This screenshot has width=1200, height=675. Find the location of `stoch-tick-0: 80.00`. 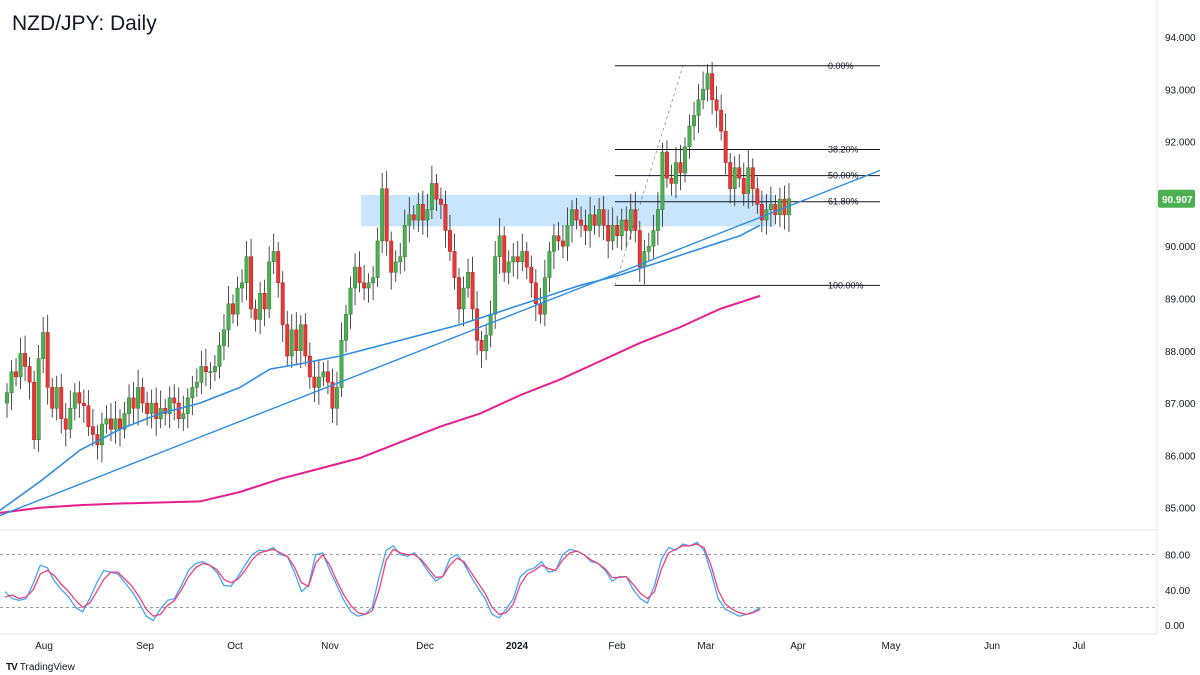

stoch-tick-0: 80.00 is located at coordinates (1177, 556).